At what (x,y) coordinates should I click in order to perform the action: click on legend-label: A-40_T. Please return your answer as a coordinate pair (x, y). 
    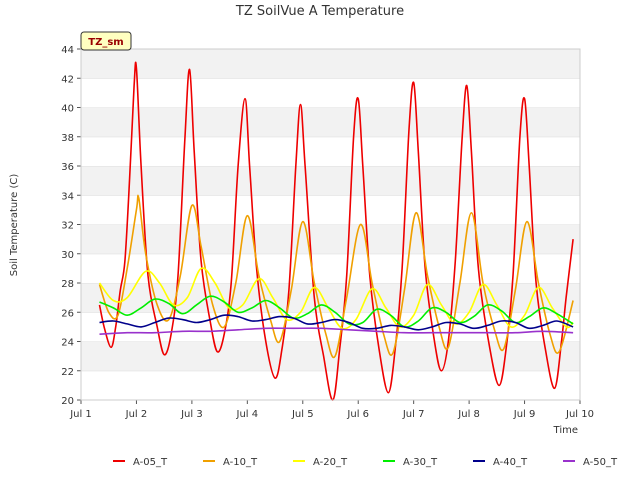
    Looking at the image, I should click on (510, 462).